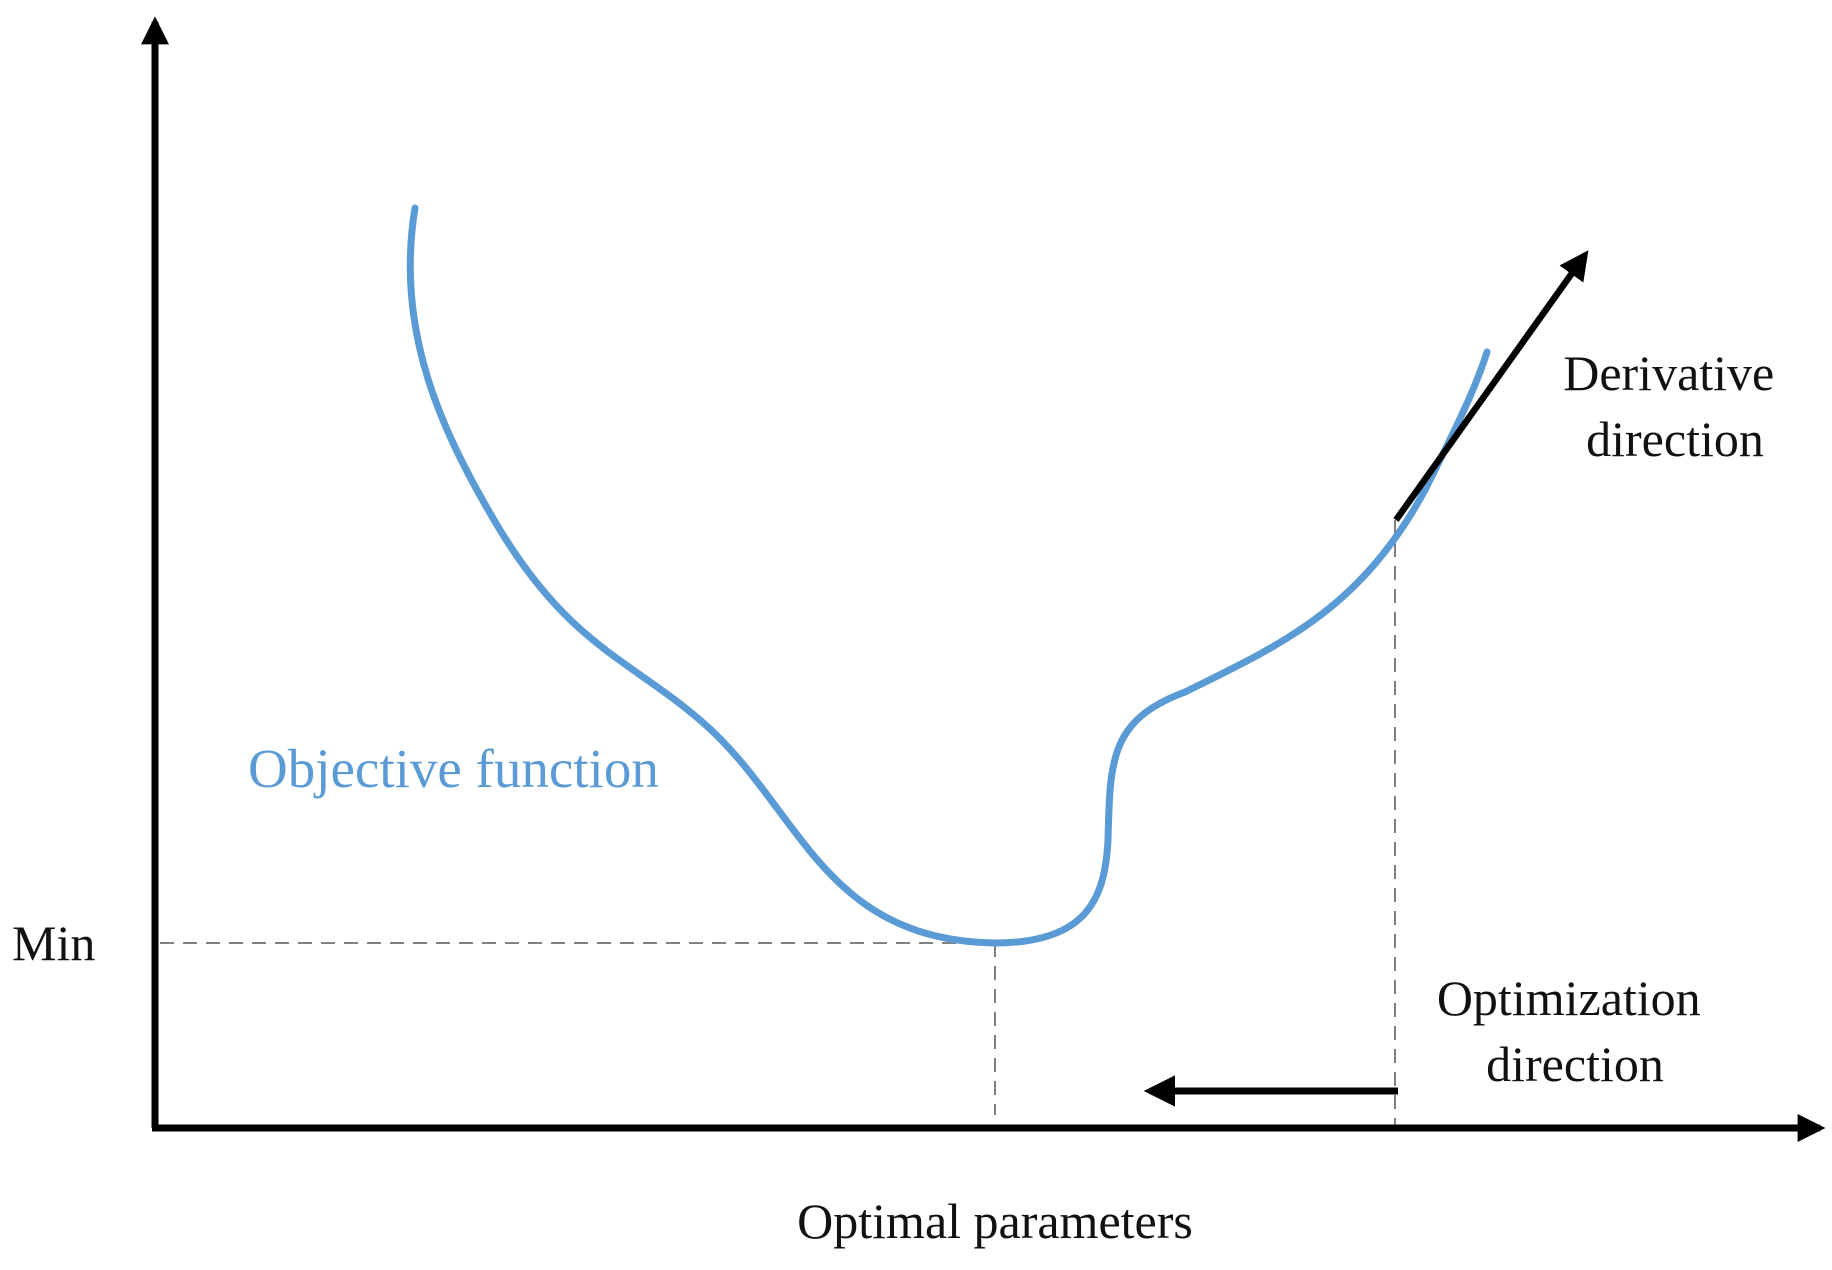 This screenshot has width=1832, height=1270. Describe the element at coordinates (995, 1221) in the screenshot. I see `x-axis-label: Optimal parameters` at that location.